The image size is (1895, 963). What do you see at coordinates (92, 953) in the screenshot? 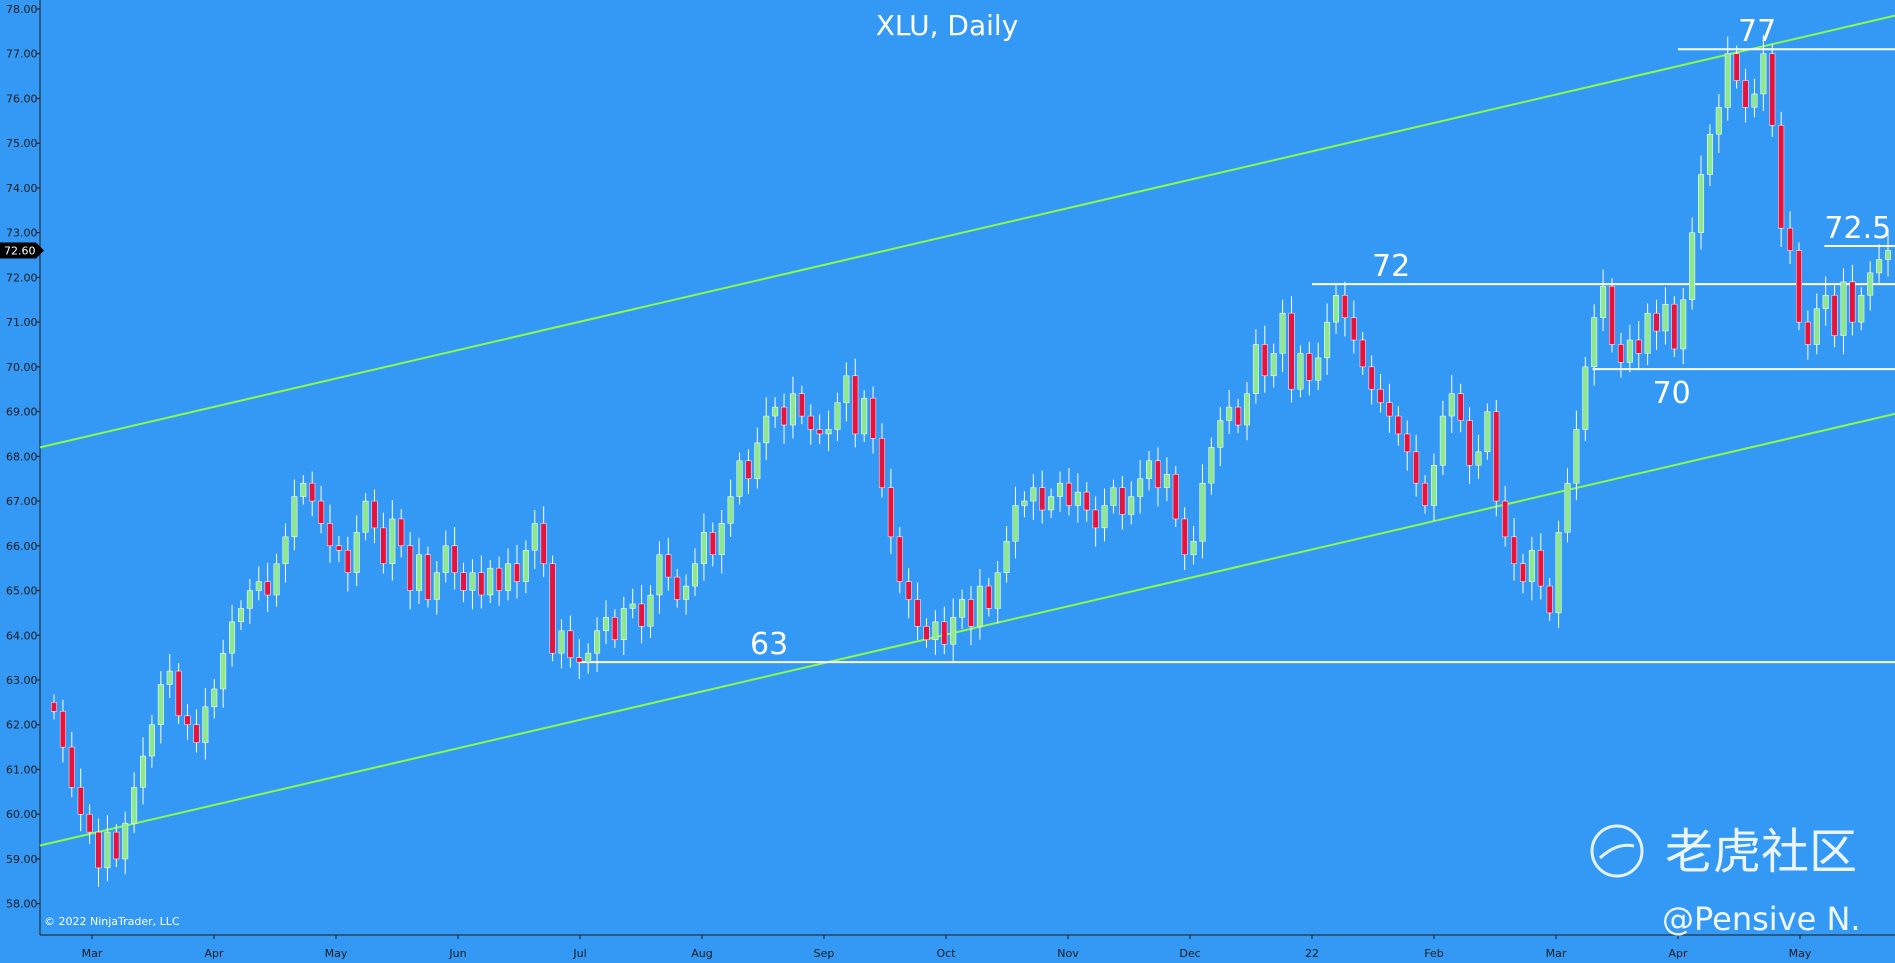
I see `x-tick-label: Mar` at bounding box center [92, 953].